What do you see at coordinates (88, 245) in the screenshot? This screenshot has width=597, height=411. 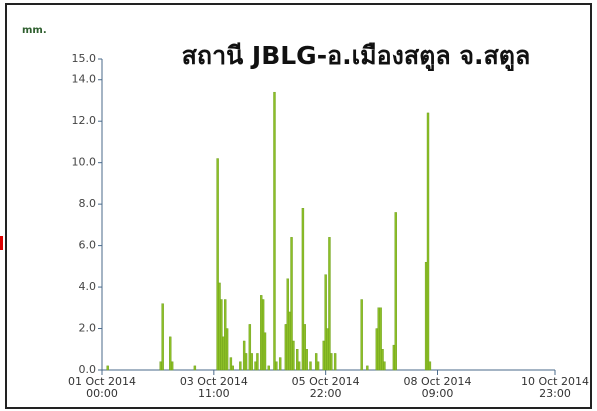 I see `y-tick-label: 6.0` at bounding box center [88, 245].